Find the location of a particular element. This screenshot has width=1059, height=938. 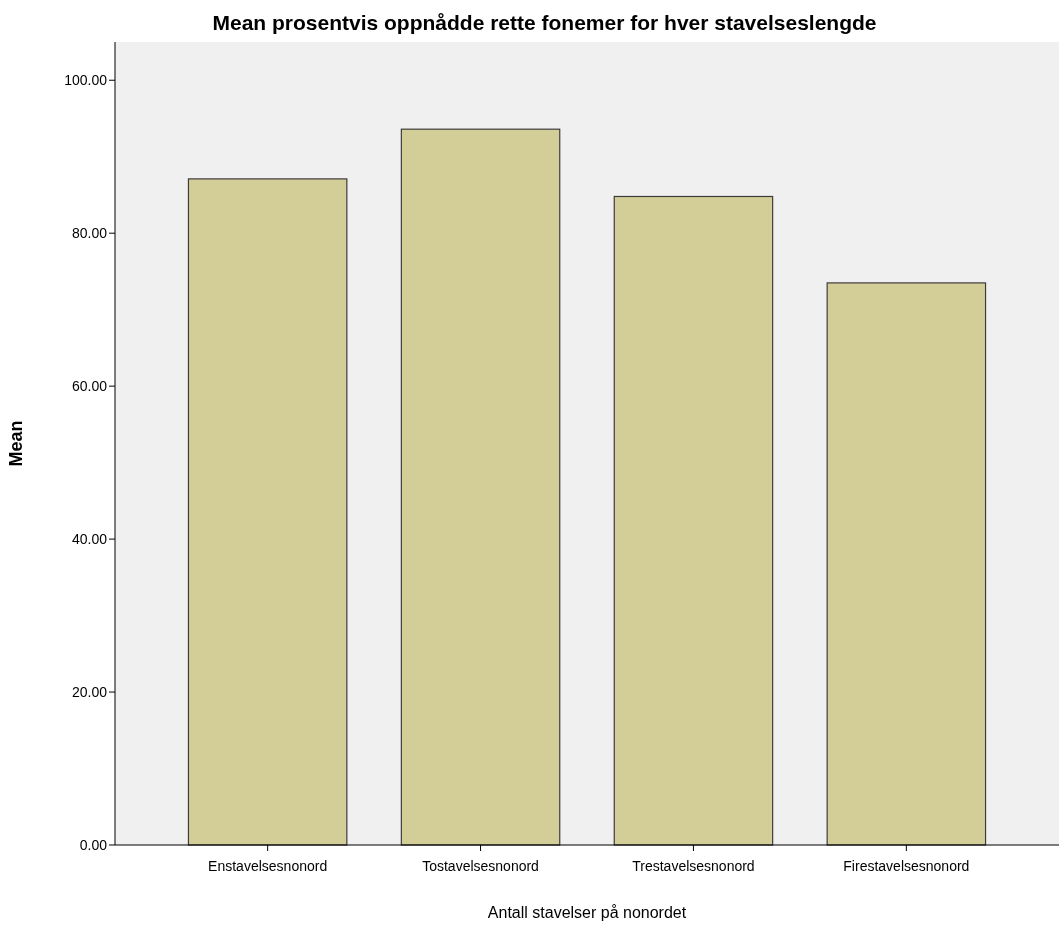

y-tick-label: 80.00 is located at coordinates (89, 233).